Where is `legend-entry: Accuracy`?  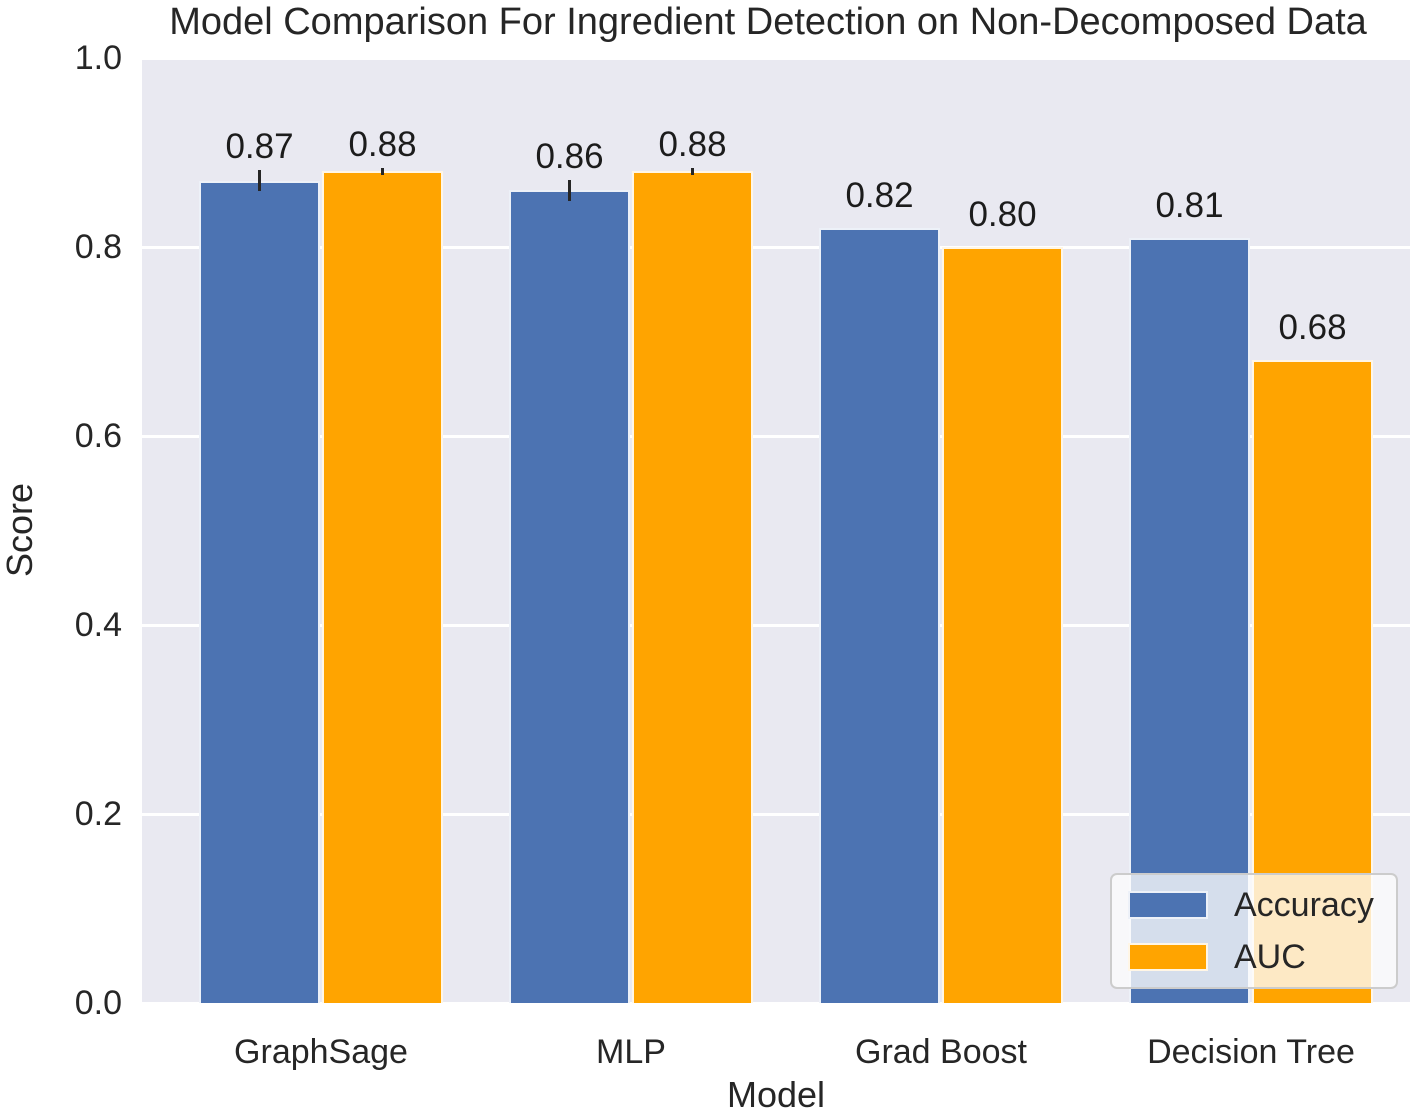 legend-entry: Accuracy is located at coordinates (1254, 905).